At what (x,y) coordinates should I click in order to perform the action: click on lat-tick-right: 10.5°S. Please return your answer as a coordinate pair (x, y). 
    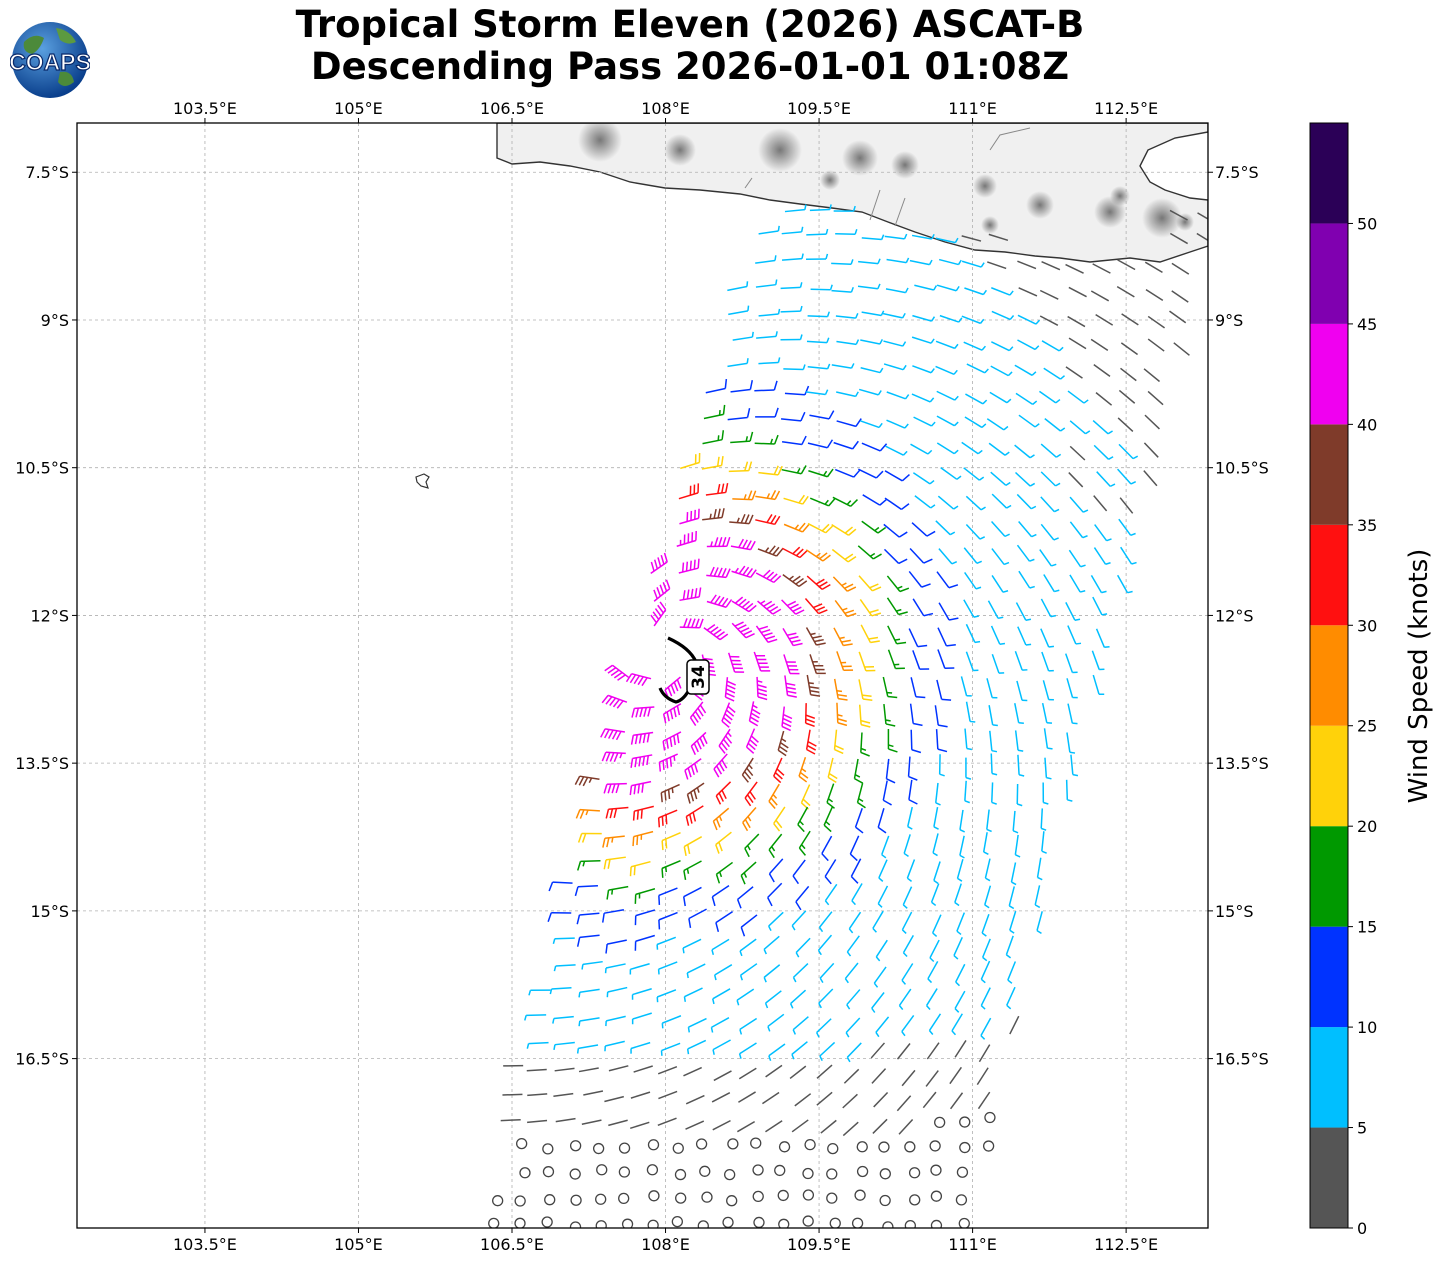
    Looking at the image, I should click on (1242, 468).